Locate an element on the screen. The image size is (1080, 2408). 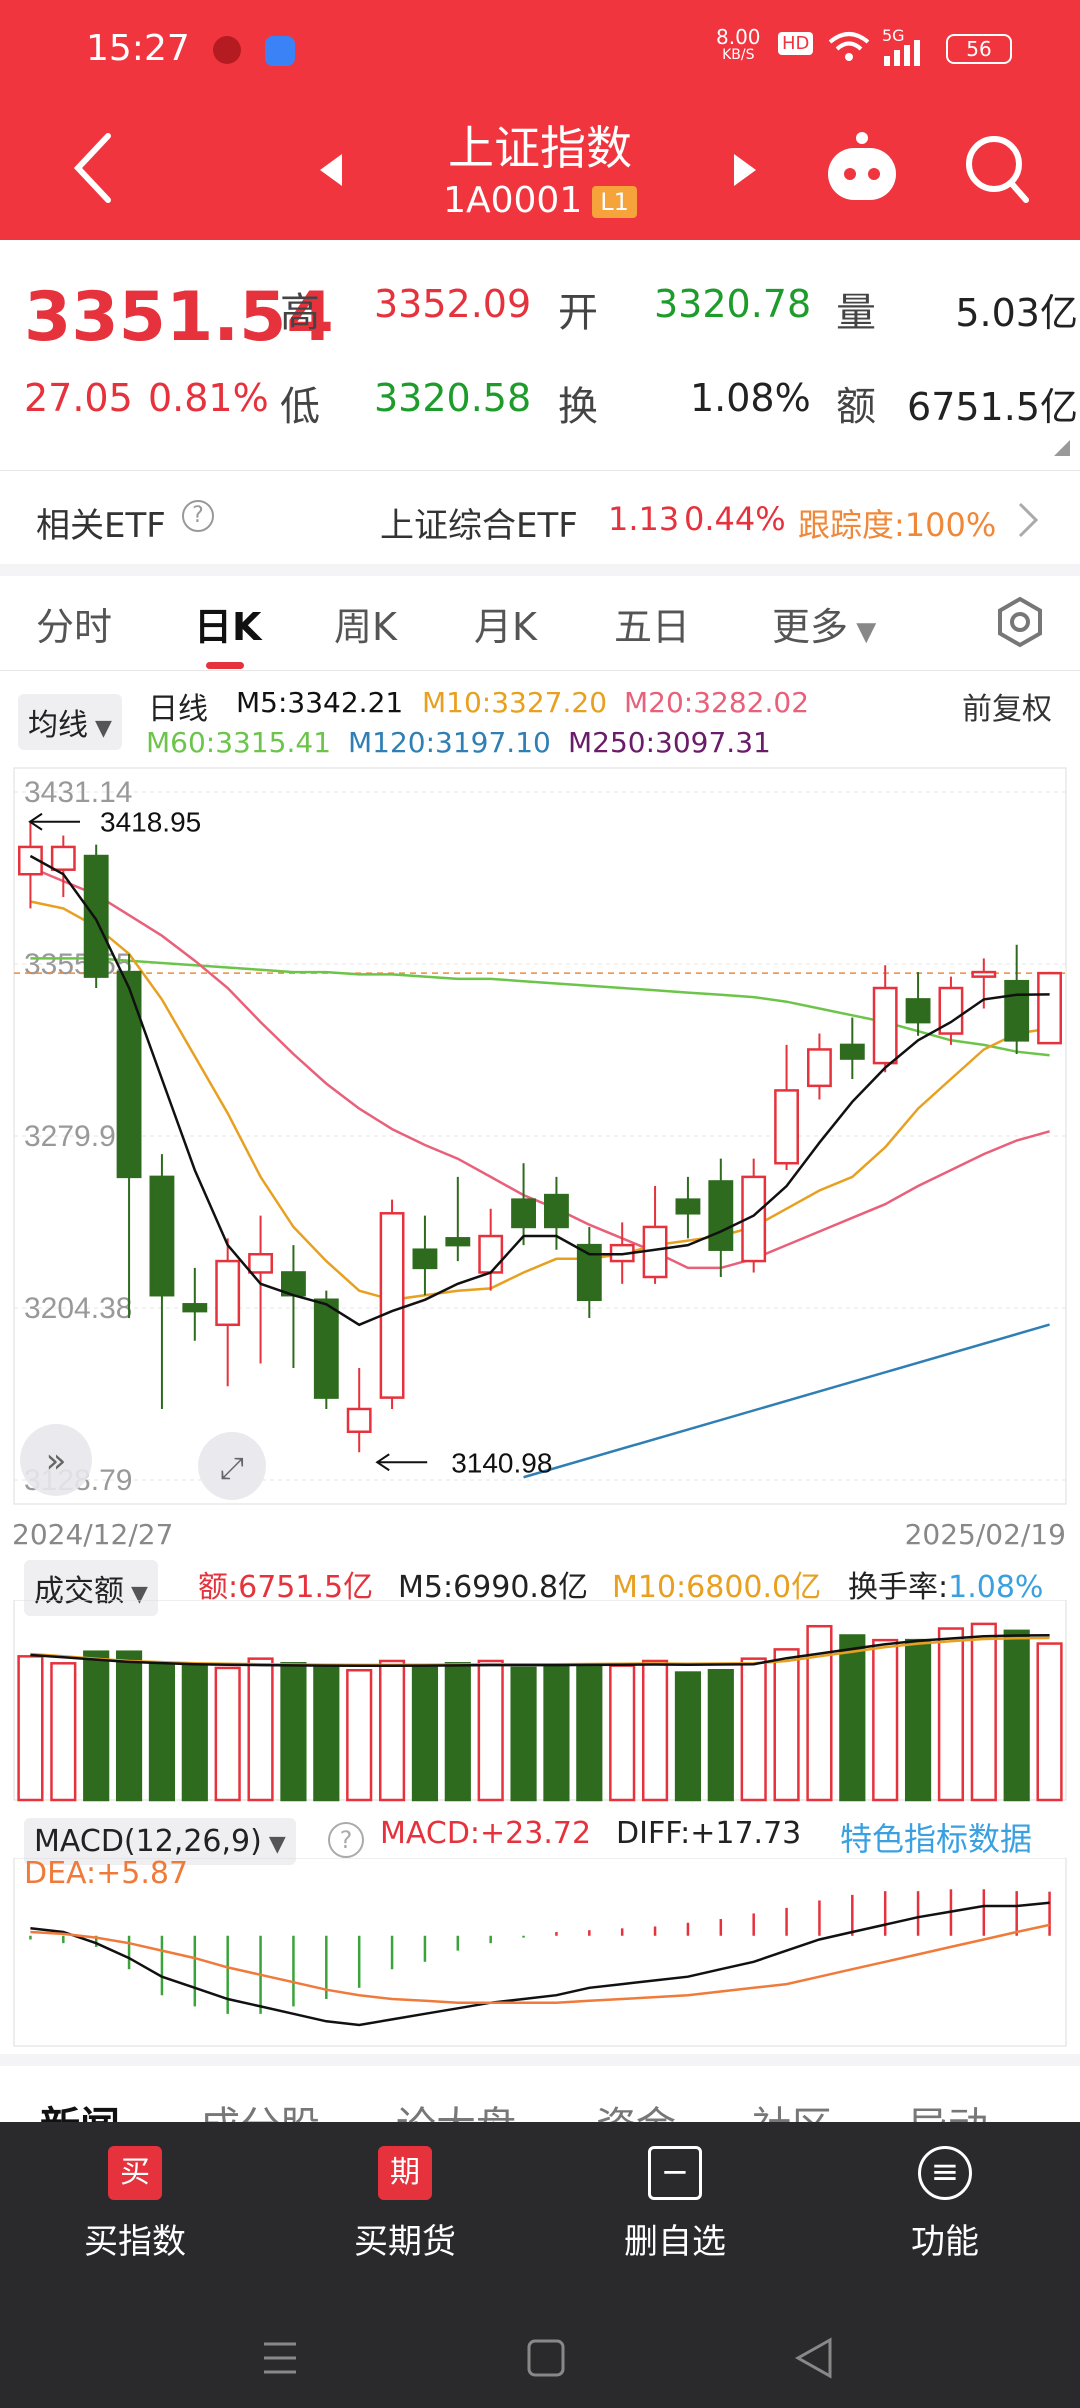
volume-label: 量 is located at coordinates (856, 313).